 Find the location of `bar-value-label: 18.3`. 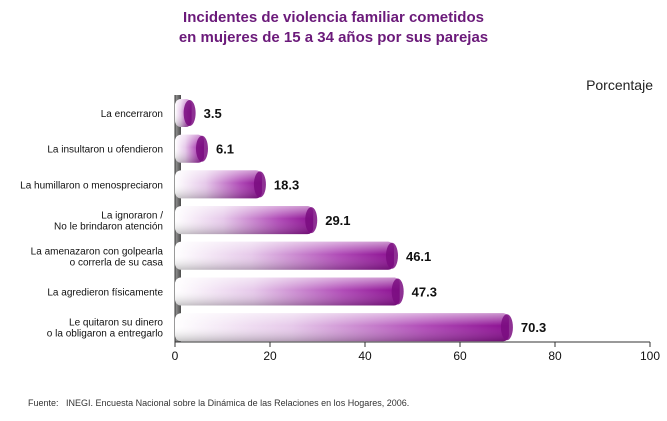

bar-value-label: 18.3 is located at coordinates (286, 184).